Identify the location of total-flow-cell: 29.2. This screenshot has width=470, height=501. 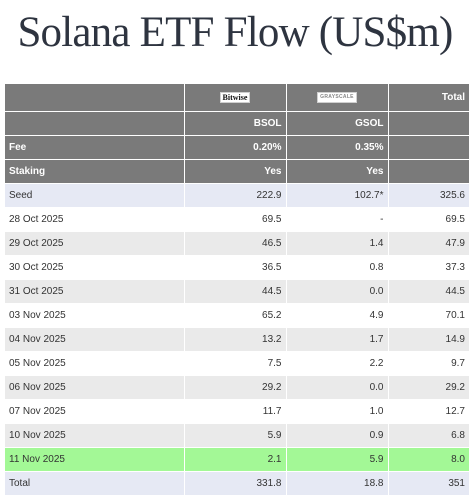
(428, 387).